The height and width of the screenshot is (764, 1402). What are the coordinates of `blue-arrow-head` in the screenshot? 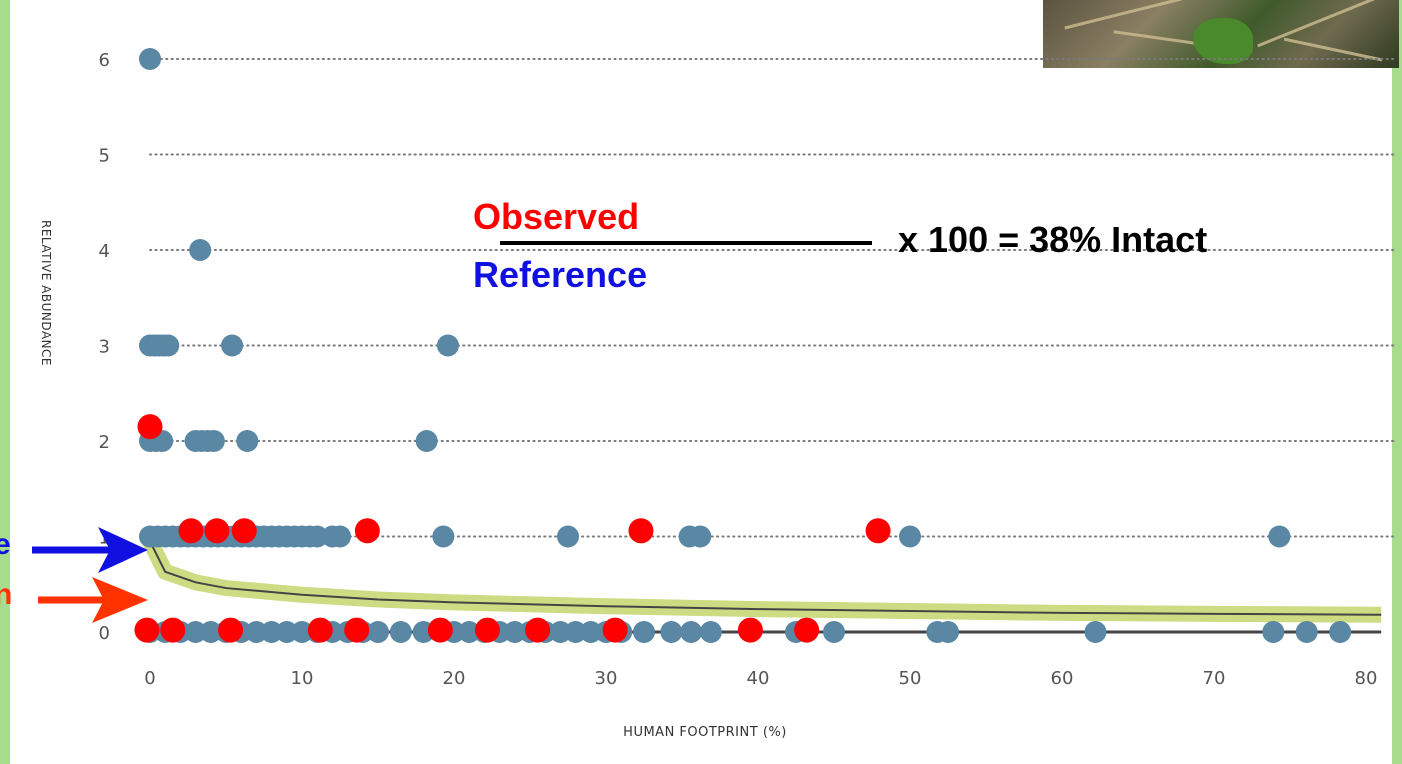 It's located at (123, 550).